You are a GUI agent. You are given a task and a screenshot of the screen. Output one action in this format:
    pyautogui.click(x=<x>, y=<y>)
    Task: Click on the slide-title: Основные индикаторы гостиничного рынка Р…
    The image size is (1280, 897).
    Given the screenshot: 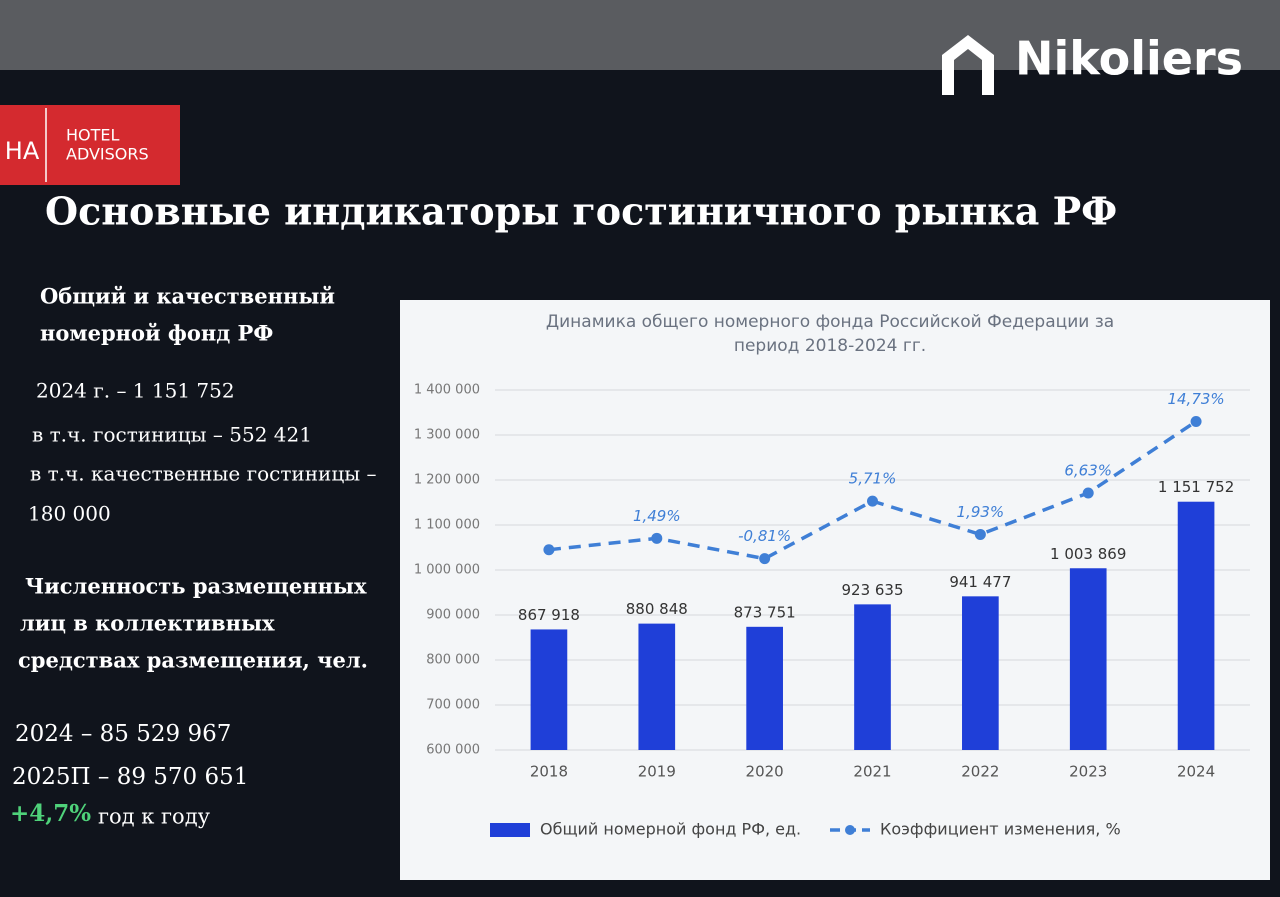 What is the action you would take?
    pyautogui.click(x=581, y=211)
    